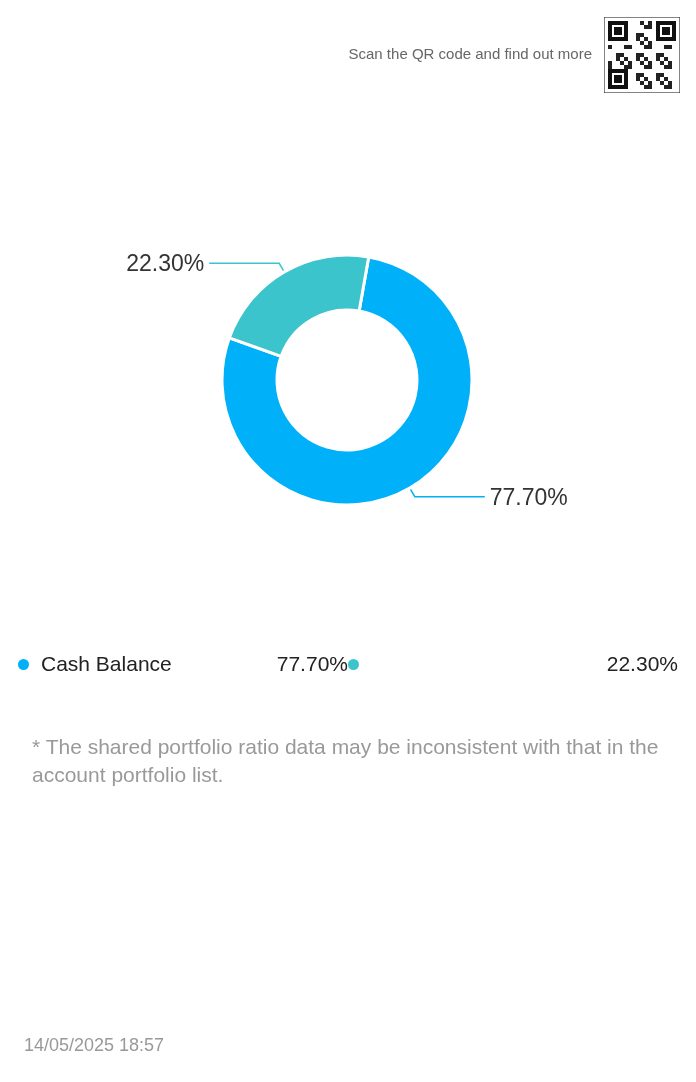  What do you see at coordinates (470, 53) in the screenshot?
I see `text: Scan the QR code and find out more` at bounding box center [470, 53].